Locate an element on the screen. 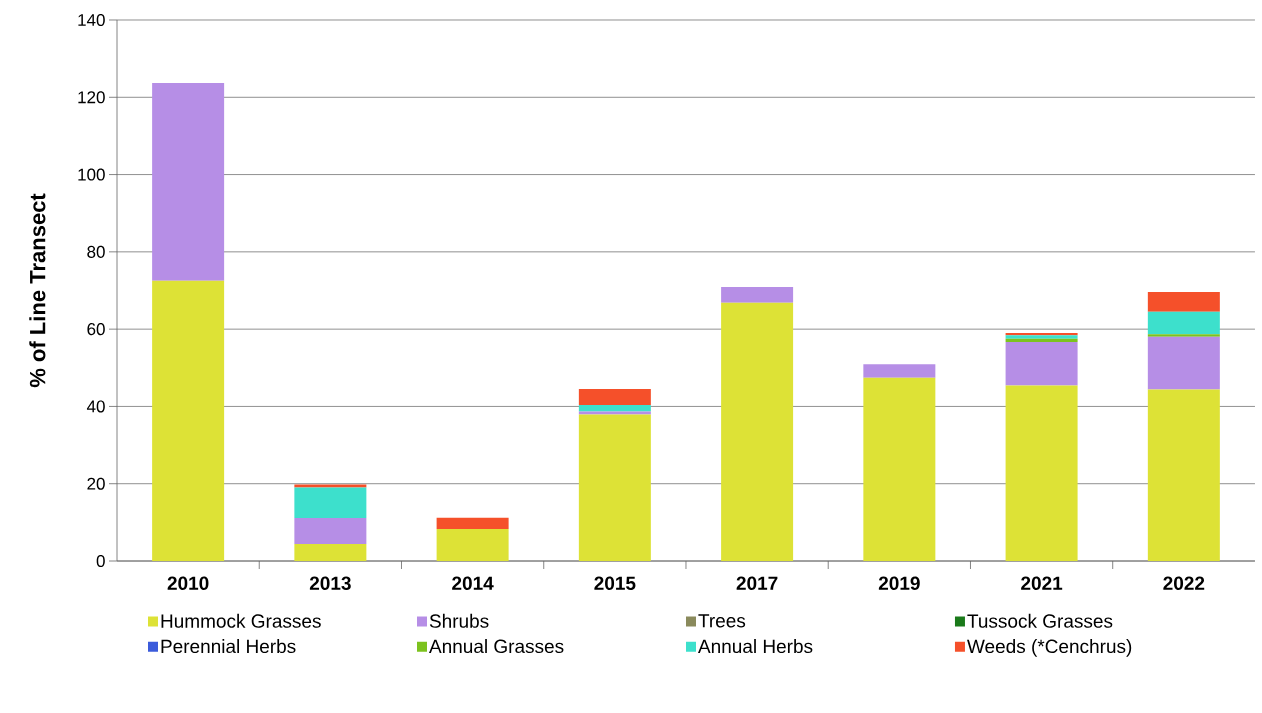  y-tick-label: 80 is located at coordinates (96, 251).